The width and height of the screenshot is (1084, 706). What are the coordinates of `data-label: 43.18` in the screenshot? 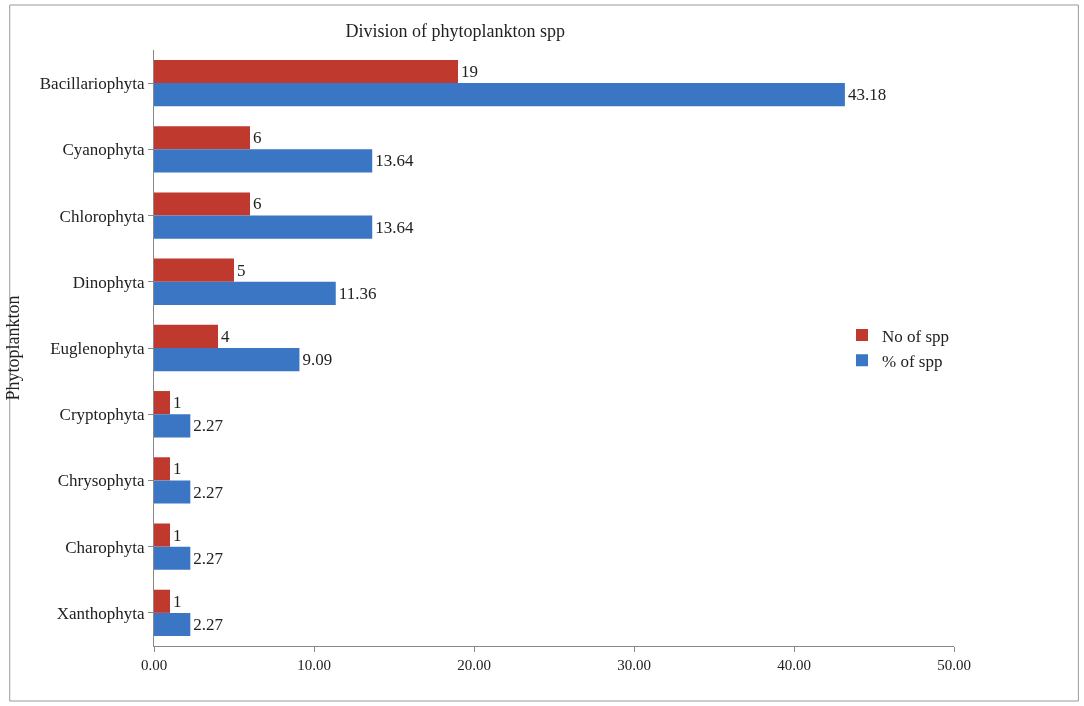 It's located at (867, 95).